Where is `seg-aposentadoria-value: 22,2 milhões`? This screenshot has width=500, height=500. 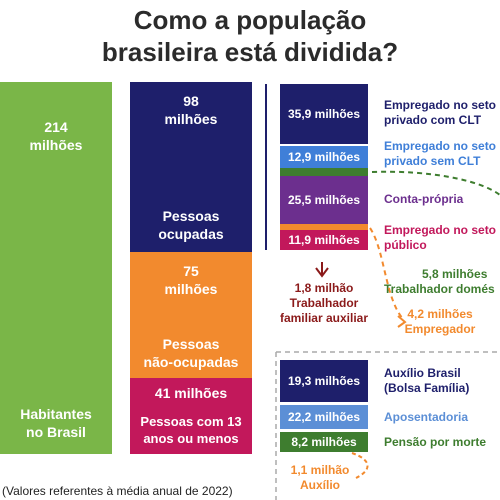 seg-aposentadoria-value: 22,2 milhões is located at coordinates (324, 417).